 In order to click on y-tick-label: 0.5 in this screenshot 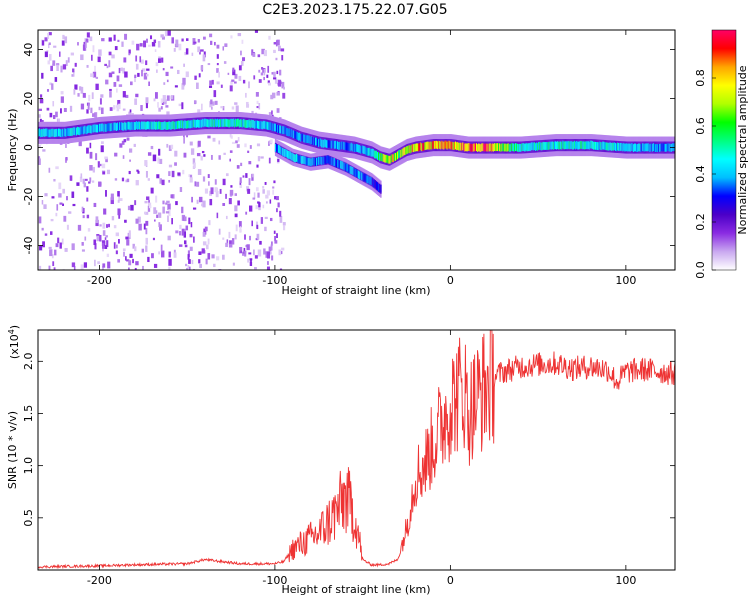, I will do `click(28, 518)`.